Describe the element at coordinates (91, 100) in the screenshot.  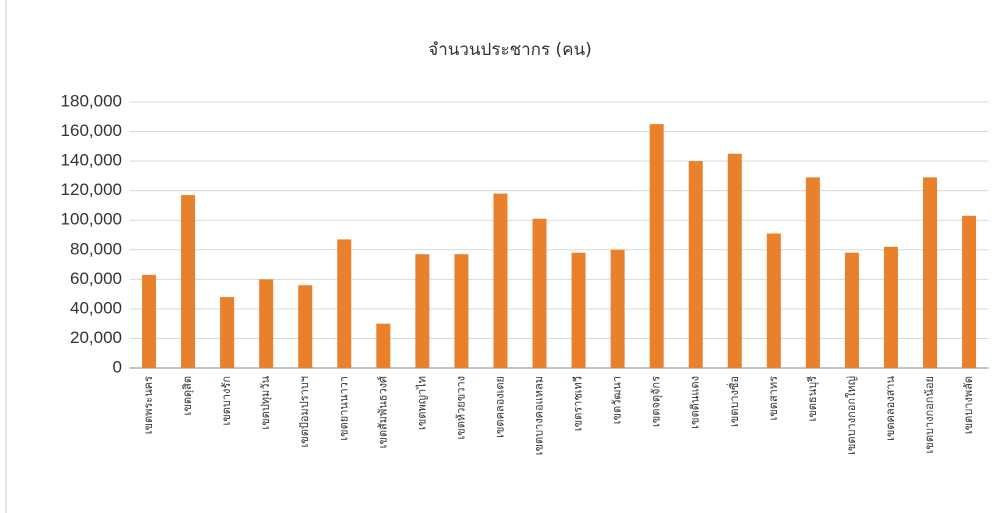
I see `y-tick-label: 180,000` at that location.